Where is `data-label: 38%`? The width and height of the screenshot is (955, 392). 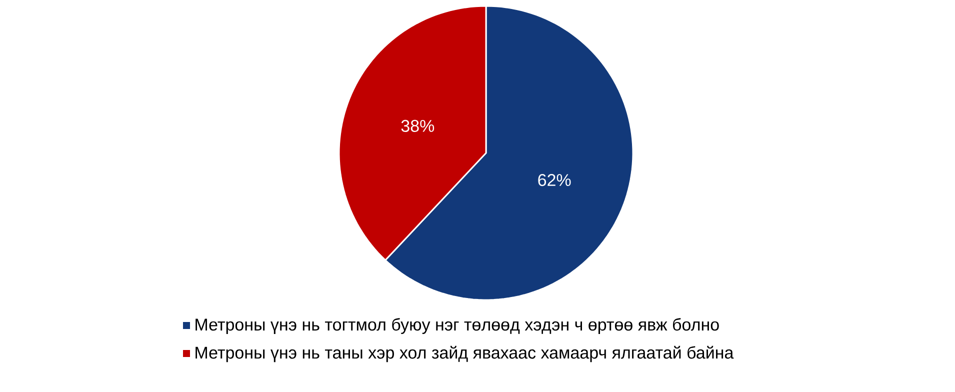
data-label: 38% is located at coordinates (417, 126).